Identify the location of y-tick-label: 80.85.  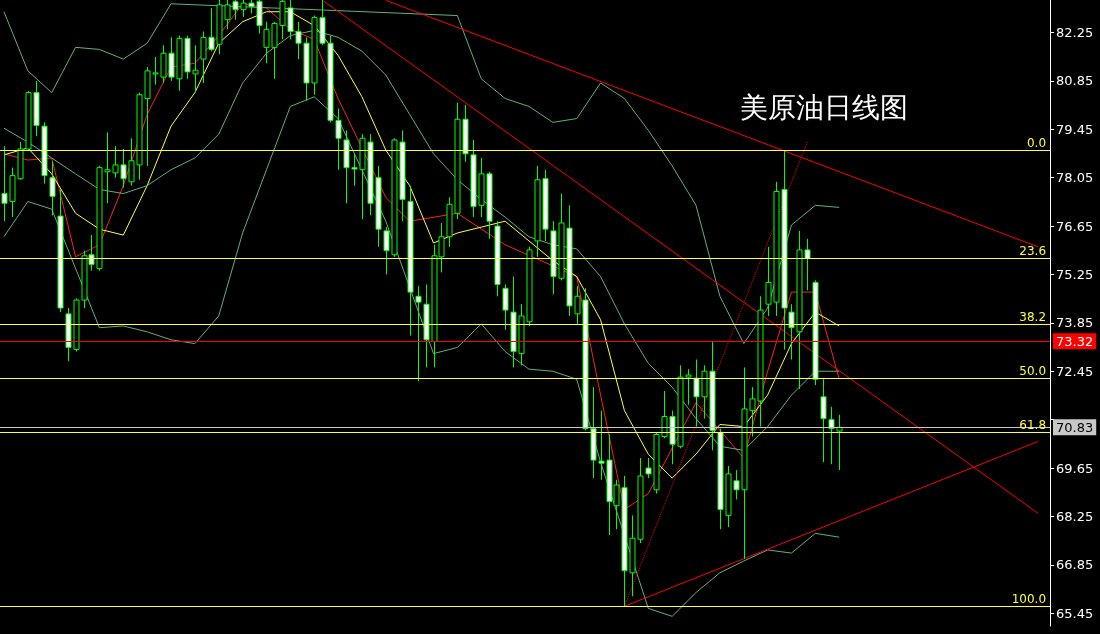
(1075, 81).